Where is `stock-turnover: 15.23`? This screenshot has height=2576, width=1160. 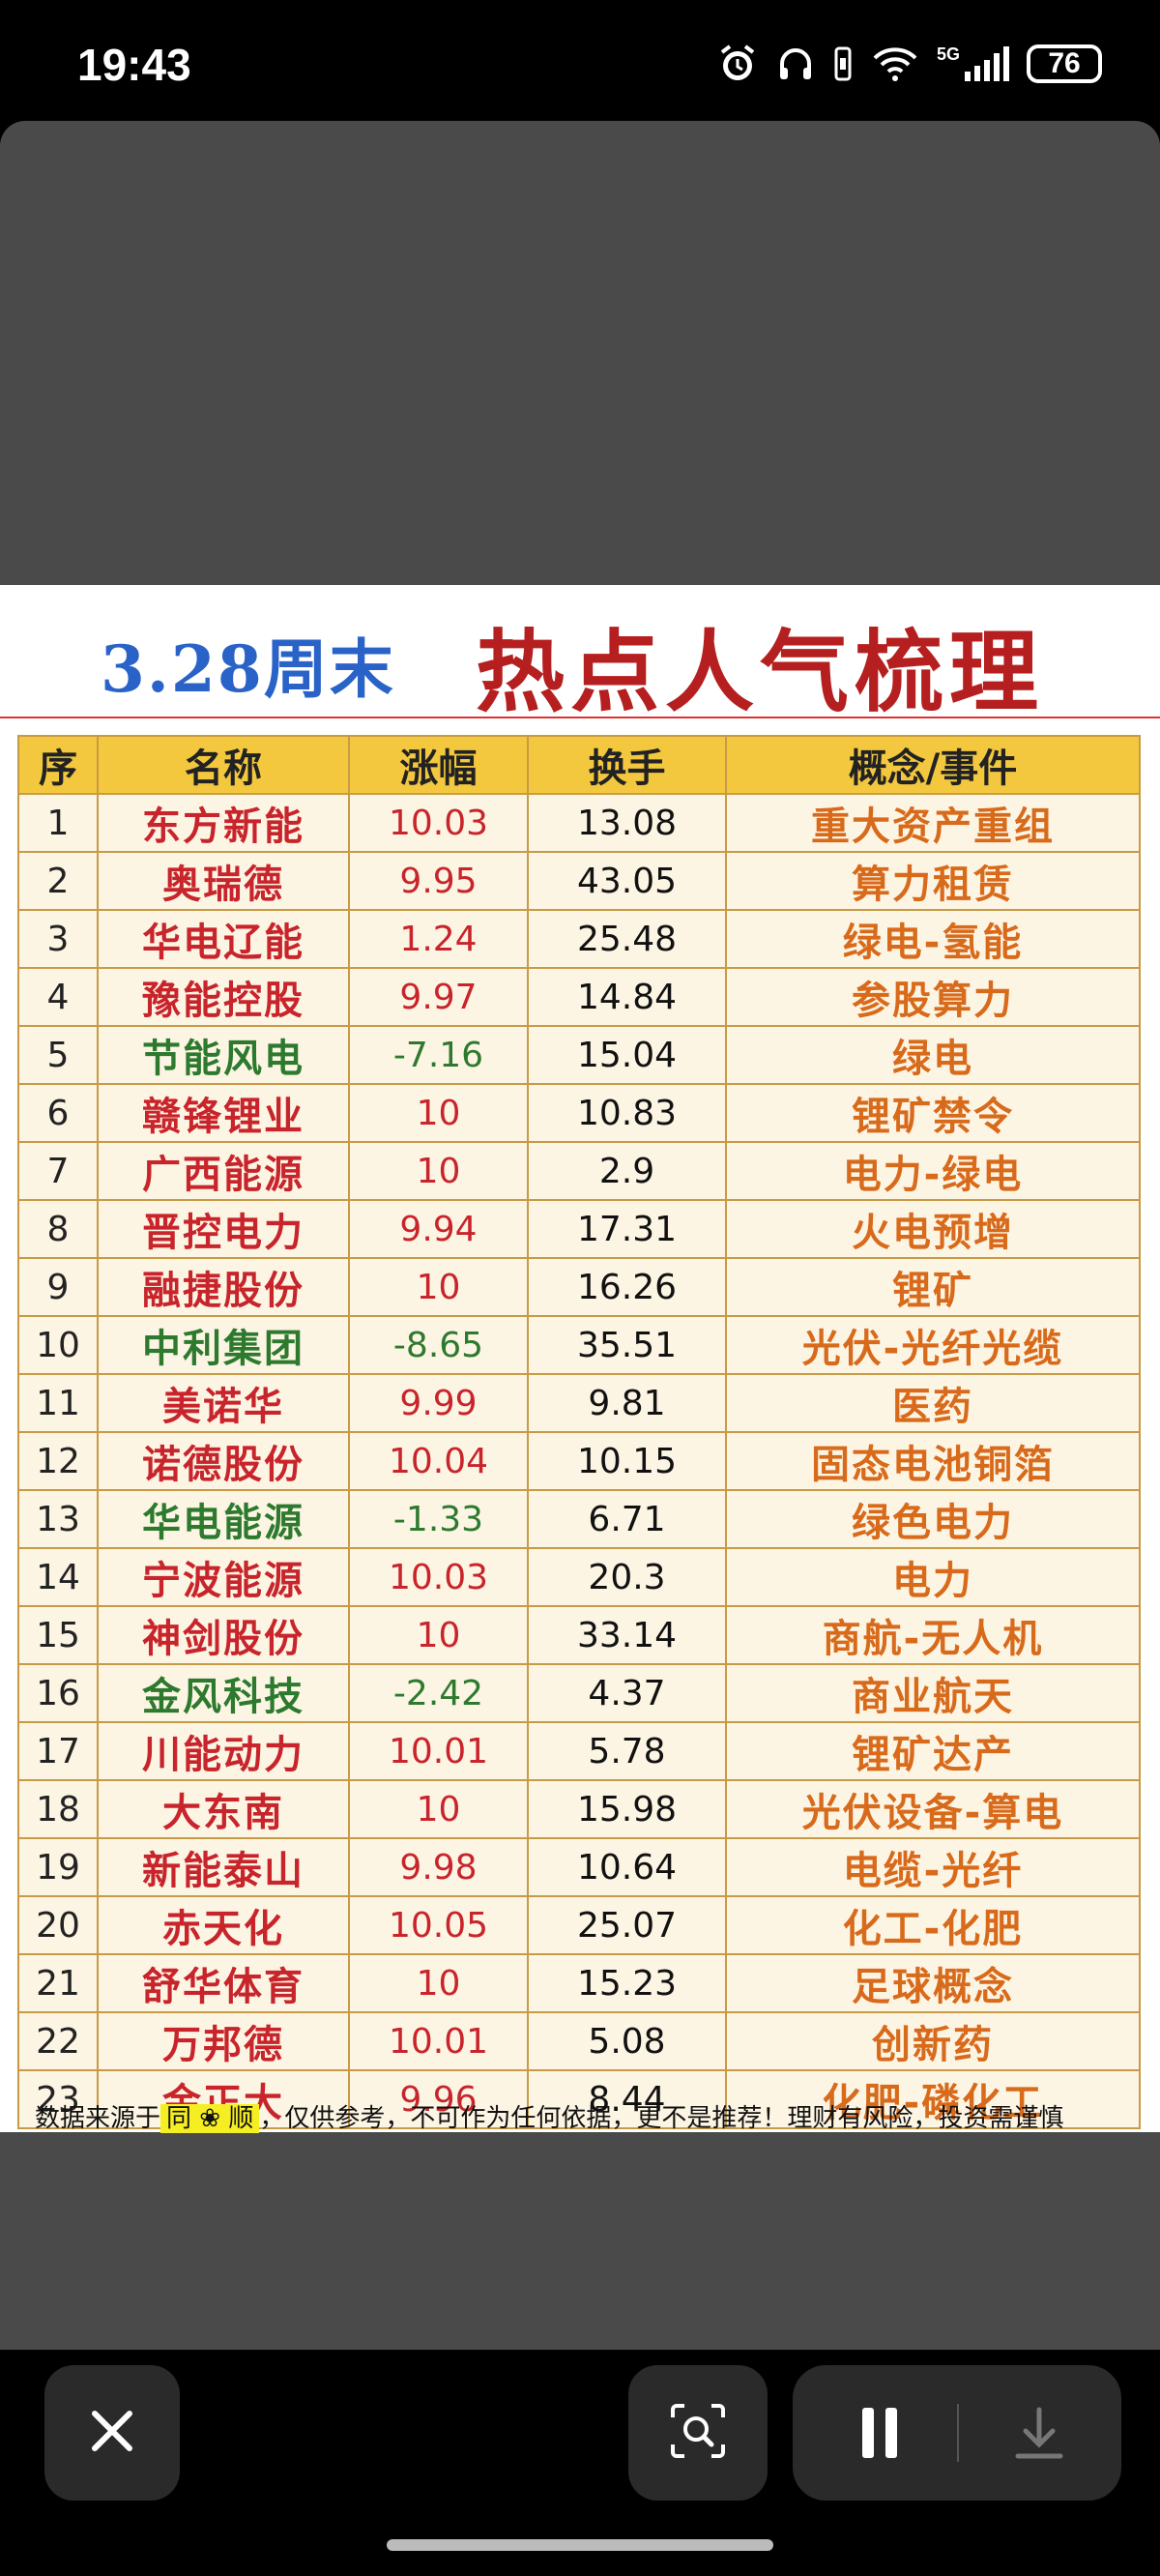
stock-turnover: 15.23 is located at coordinates (627, 1983).